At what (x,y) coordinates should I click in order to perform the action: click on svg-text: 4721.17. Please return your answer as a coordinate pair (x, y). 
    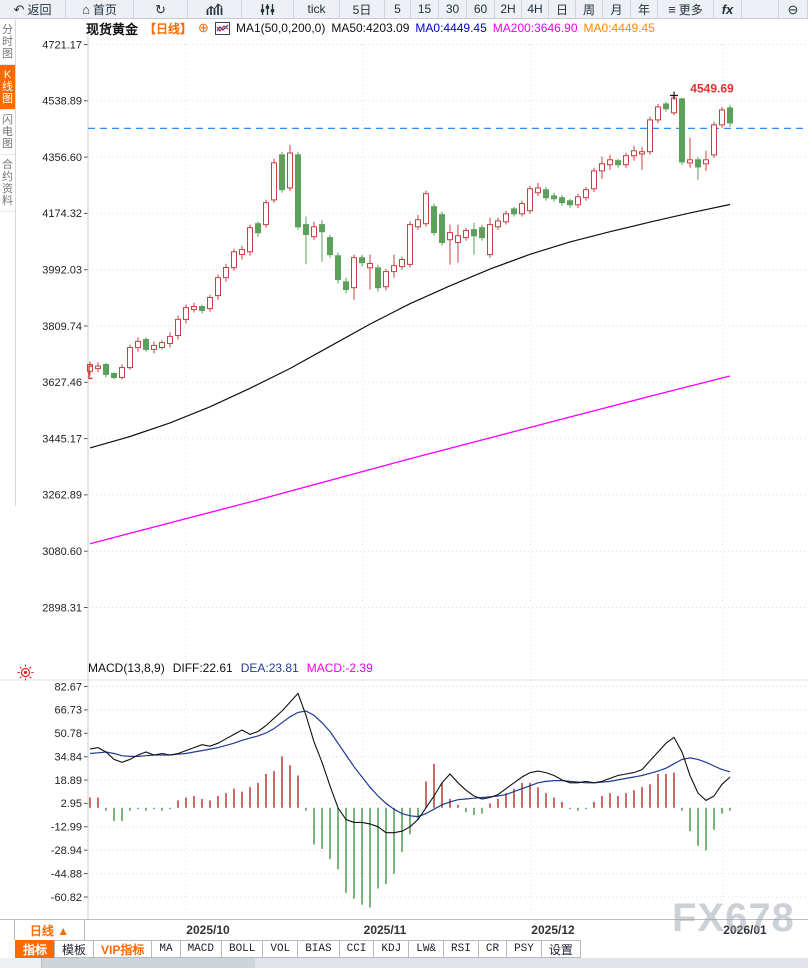
    Looking at the image, I should click on (62, 45).